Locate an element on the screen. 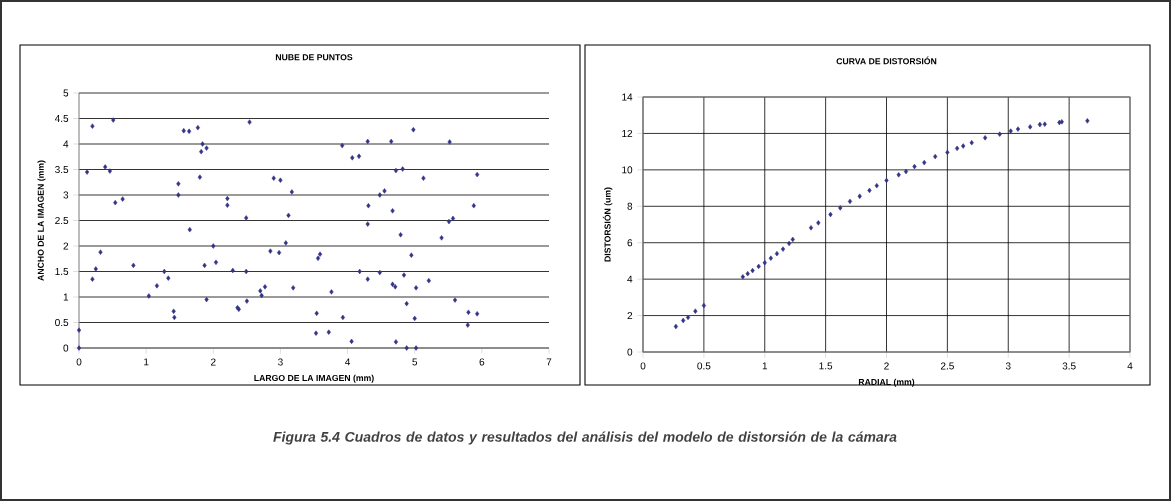  x-tick-label: 3.5 is located at coordinates (1069, 366).